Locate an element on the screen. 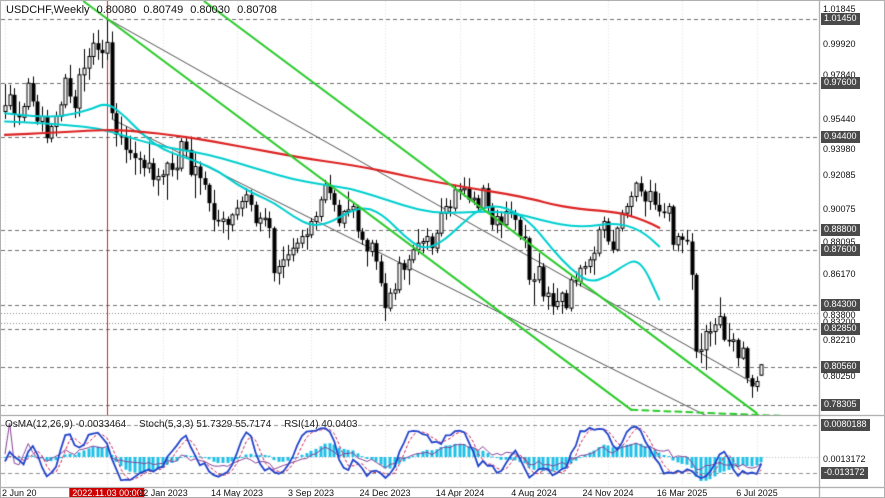  price-tick-label: 0.80250 is located at coordinates (839, 376).